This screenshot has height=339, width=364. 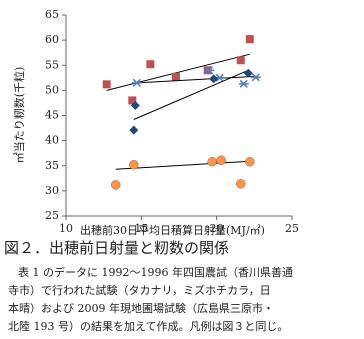 What do you see at coordinates (52, 215) in the screenshot?
I see `y-tick-label: 25` at bounding box center [52, 215].